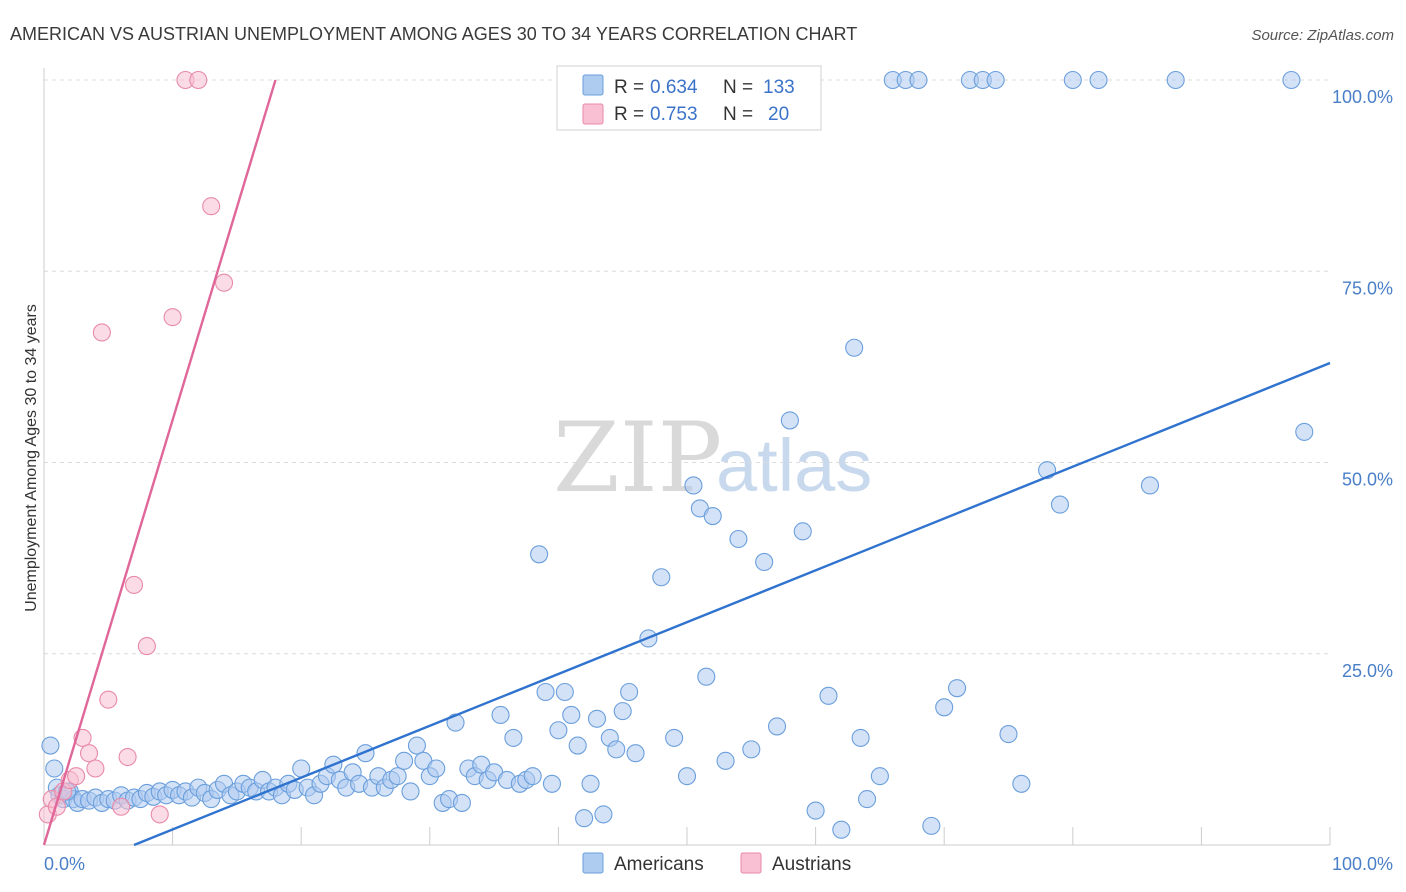  What do you see at coordinates (811, 864) in the screenshot?
I see `bottom-legend-austrians: Austrians` at bounding box center [811, 864].